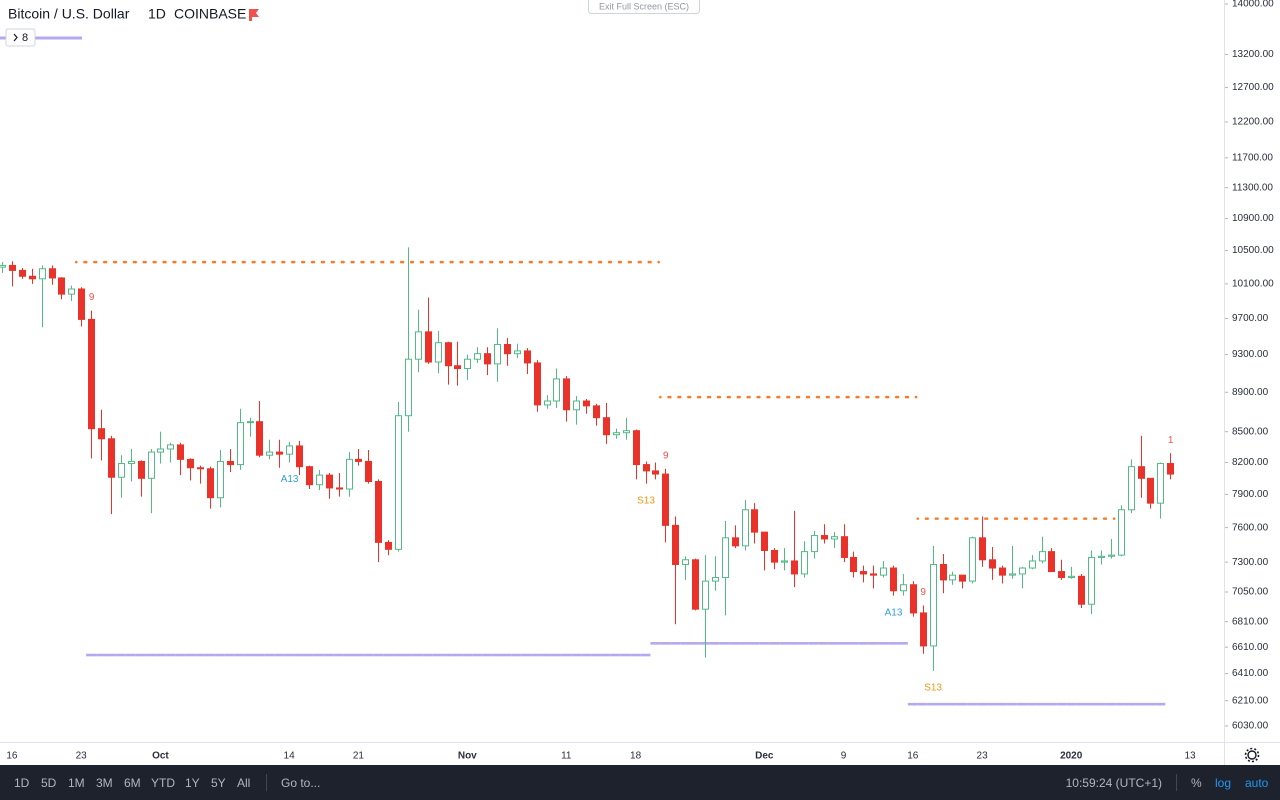  Describe the element at coordinates (1223, 783) in the screenshot. I see `log-toggle: log` at that location.